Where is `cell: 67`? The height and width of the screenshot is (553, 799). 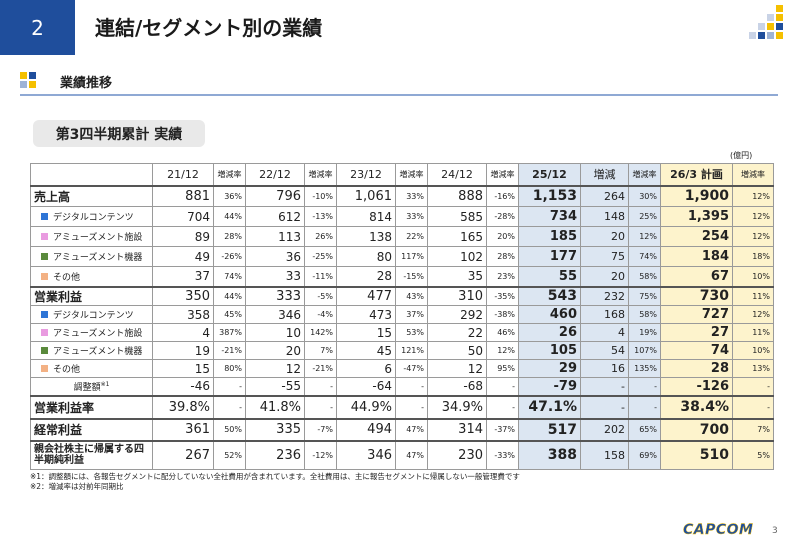 cell: 67 is located at coordinates (696, 276).